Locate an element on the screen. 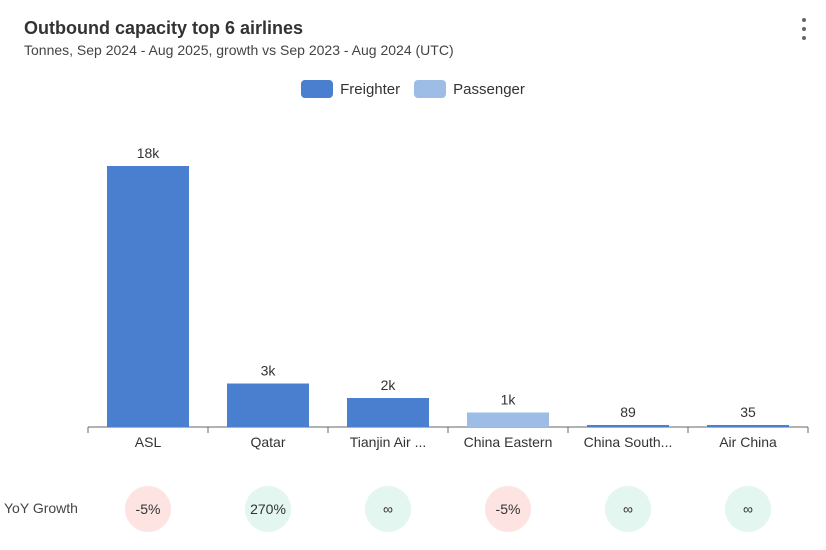  x-tick-label: Air China is located at coordinates (748, 442).